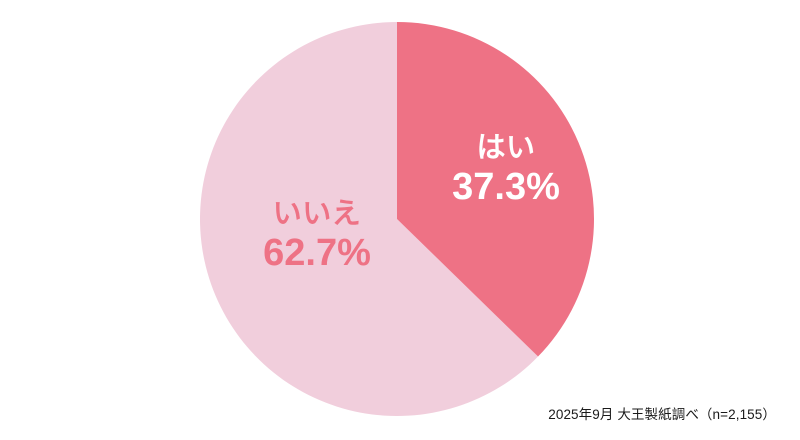 The image size is (800, 440). Describe the element at coordinates (662, 414) in the screenshot. I see `source-note: 2025年9月 大王製紙調べ（n=2,155）` at that location.